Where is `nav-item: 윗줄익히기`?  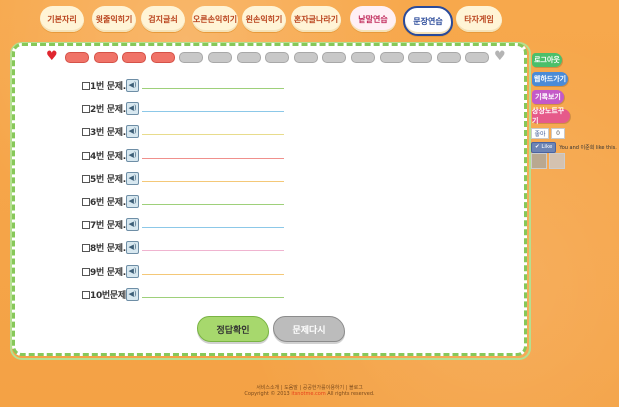
nav-item: 윗줄익히기 is located at coordinates (114, 19).